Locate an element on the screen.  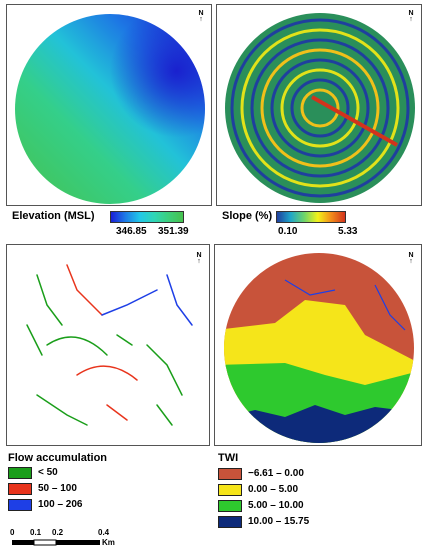
flow-accumulation-map is located at coordinates (109, 345).